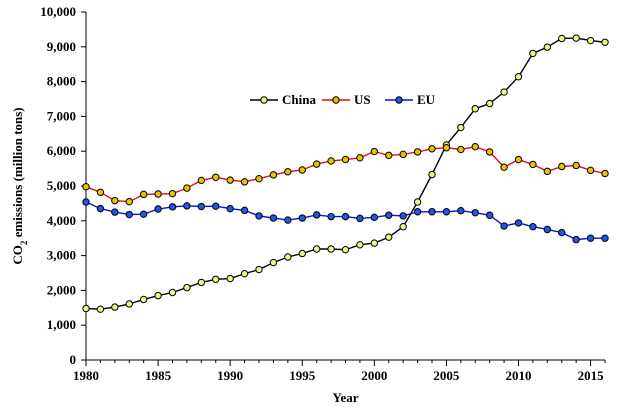  Describe the element at coordinates (61, 46) in the screenshot. I see `y-tick-label: 9,000` at that location.